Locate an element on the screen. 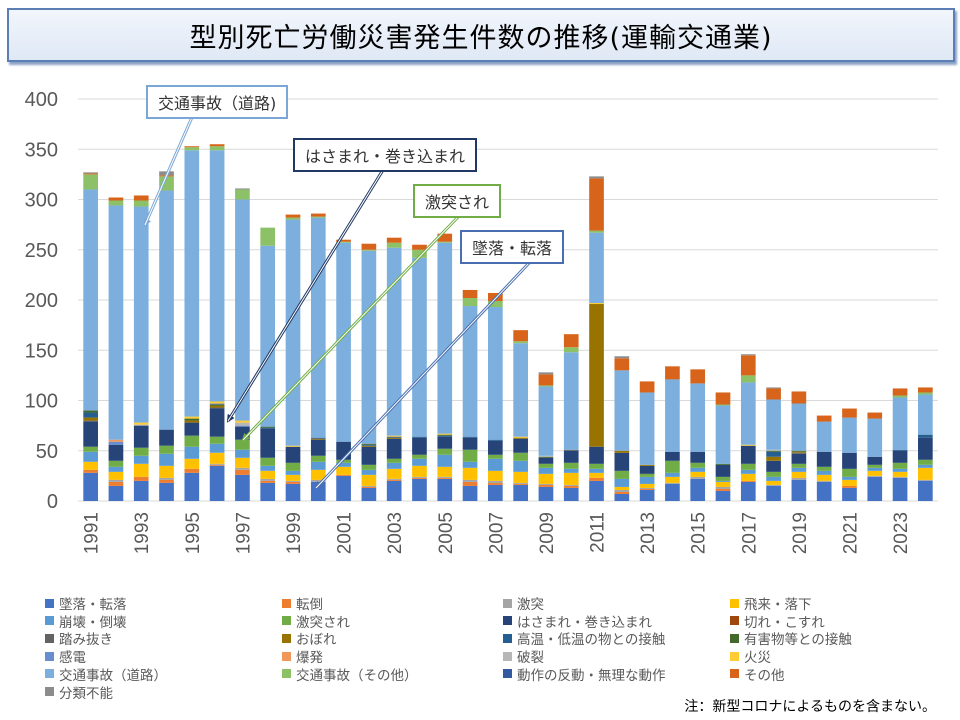 The width and height of the screenshot is (960, 720). legend-item: 爆発 is located at coordinates (302, 656).